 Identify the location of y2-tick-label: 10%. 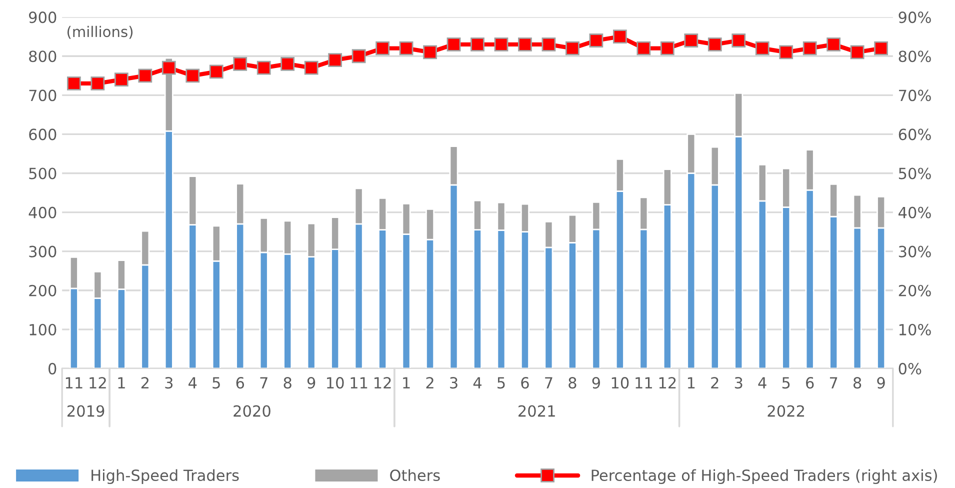
(915, 330).